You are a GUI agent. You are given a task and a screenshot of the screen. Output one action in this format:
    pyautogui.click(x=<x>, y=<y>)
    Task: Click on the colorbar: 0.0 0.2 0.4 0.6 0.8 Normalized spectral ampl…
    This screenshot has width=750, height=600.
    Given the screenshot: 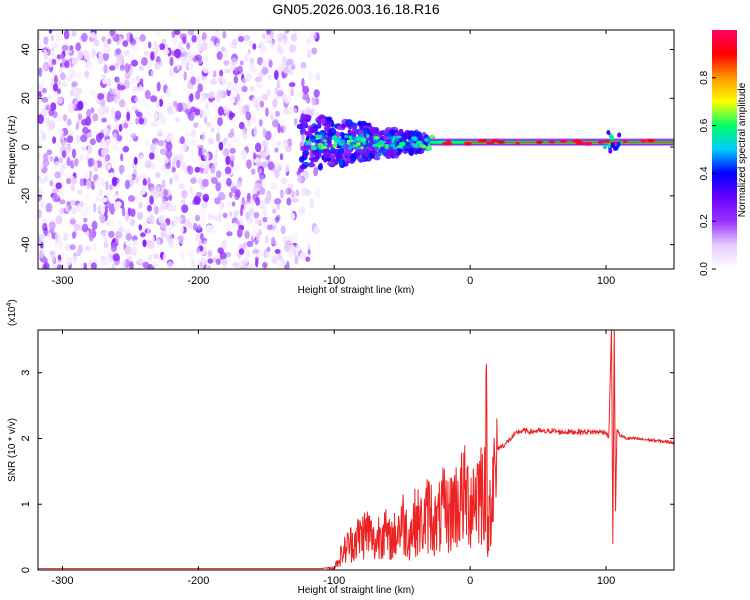 What is the action you would take?
    pyautogui.click(x=723, y=153)
    